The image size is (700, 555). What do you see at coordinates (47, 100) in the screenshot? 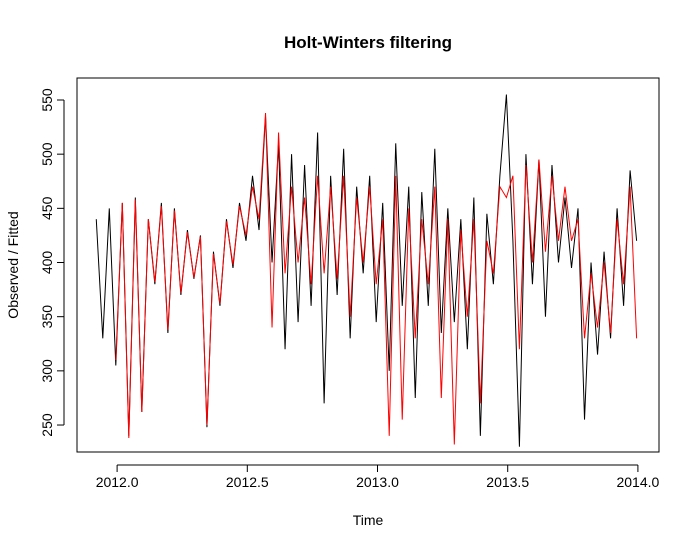
I see `y-tick-label: 550` at bounding box center [47, 100].